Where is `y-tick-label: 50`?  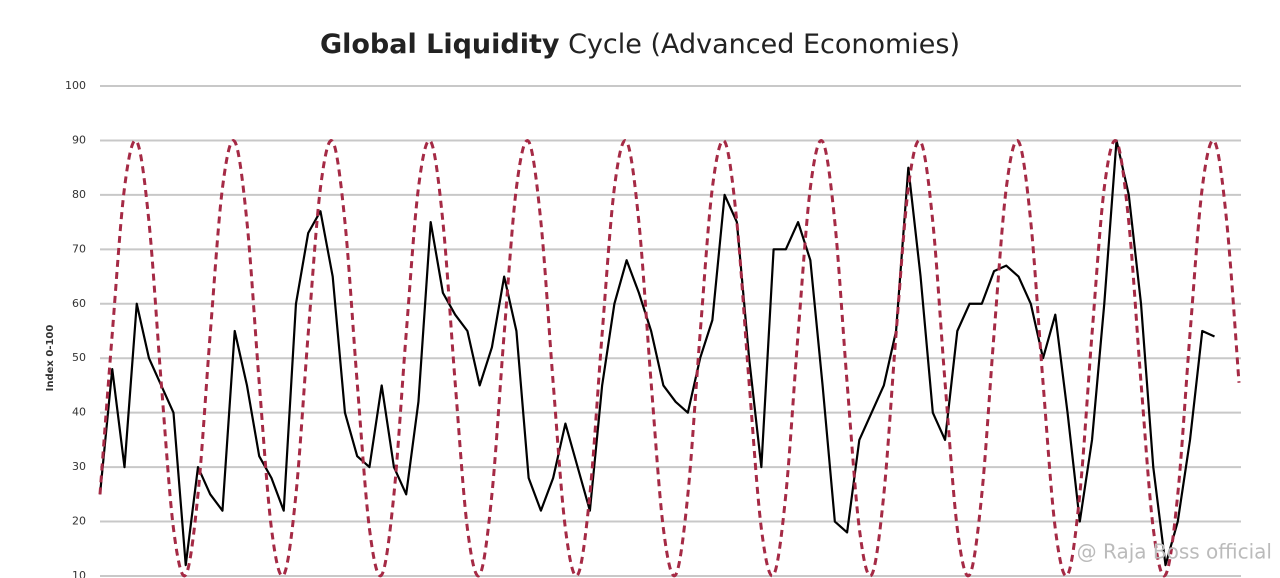 y-tick-label: 50 is located at coordinates (79, 357).